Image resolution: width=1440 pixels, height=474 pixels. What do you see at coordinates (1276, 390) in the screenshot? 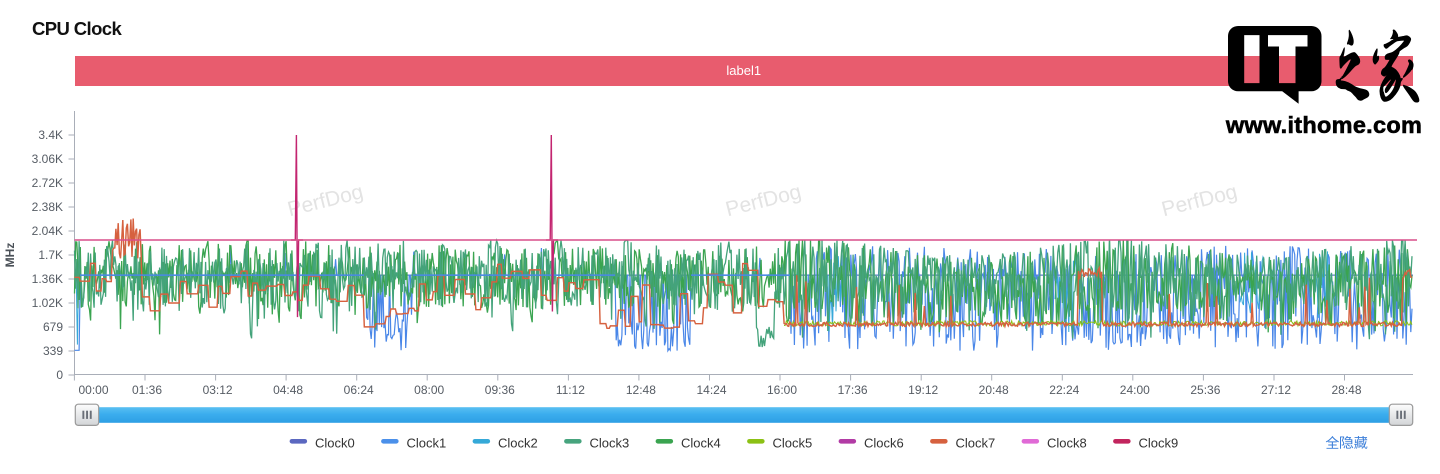
I see `svg-text: 27:12` at bounding box center [1276, 390].